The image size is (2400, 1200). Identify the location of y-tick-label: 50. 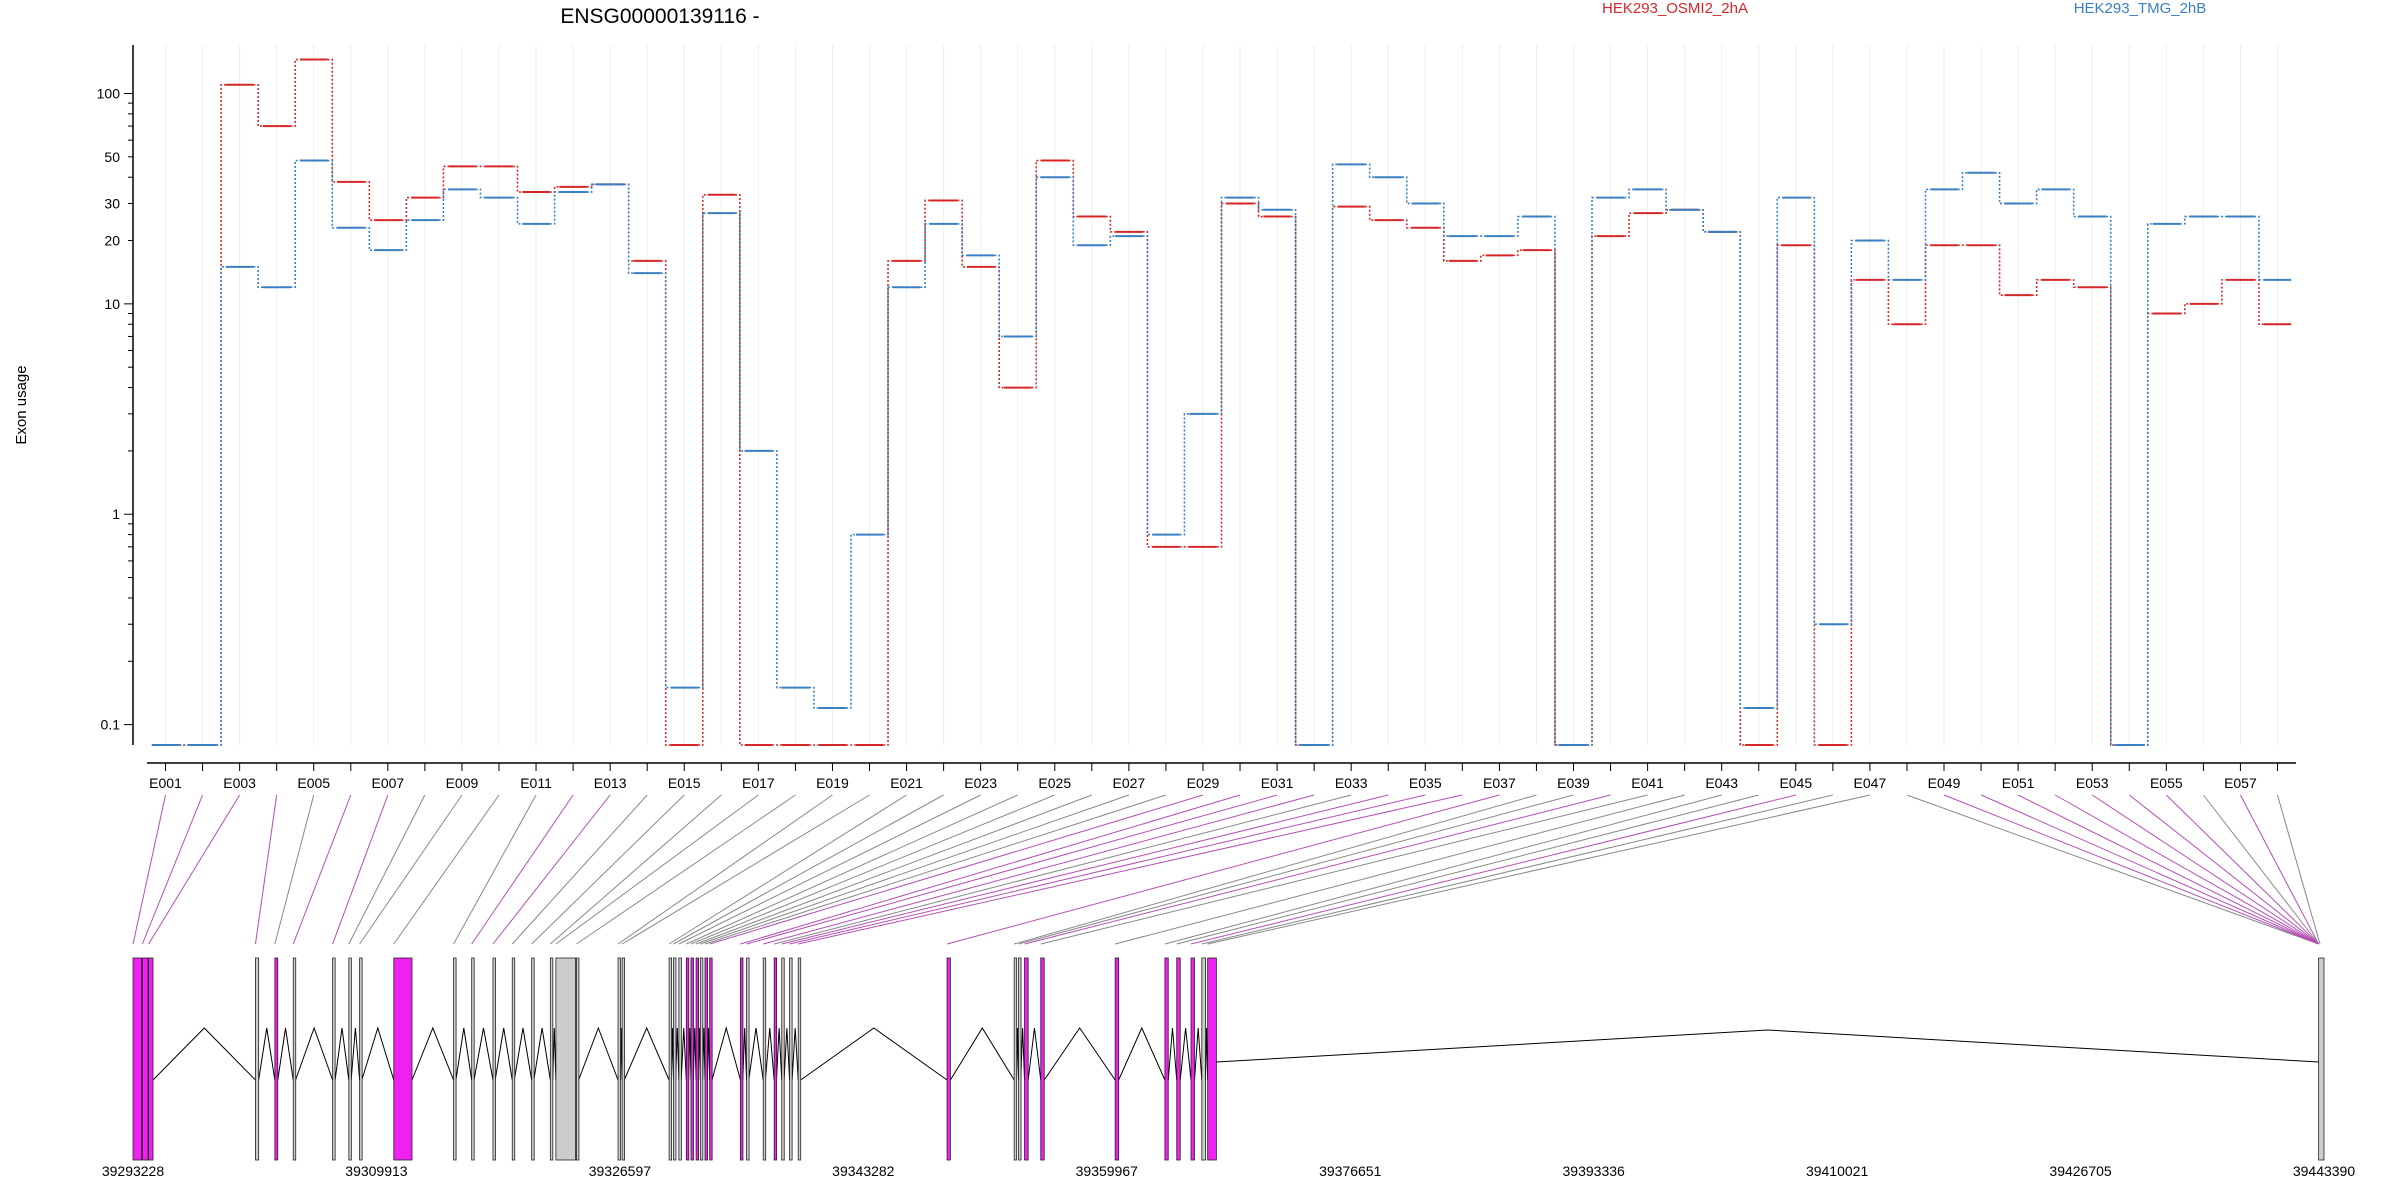
(112, 157).